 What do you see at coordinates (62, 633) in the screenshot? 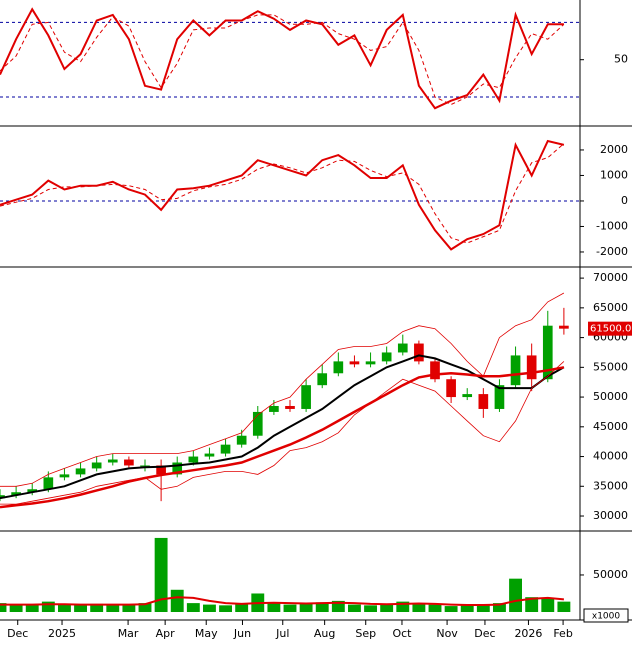
I see `x-tick-label: 2025` at bounding box center [62, 633].